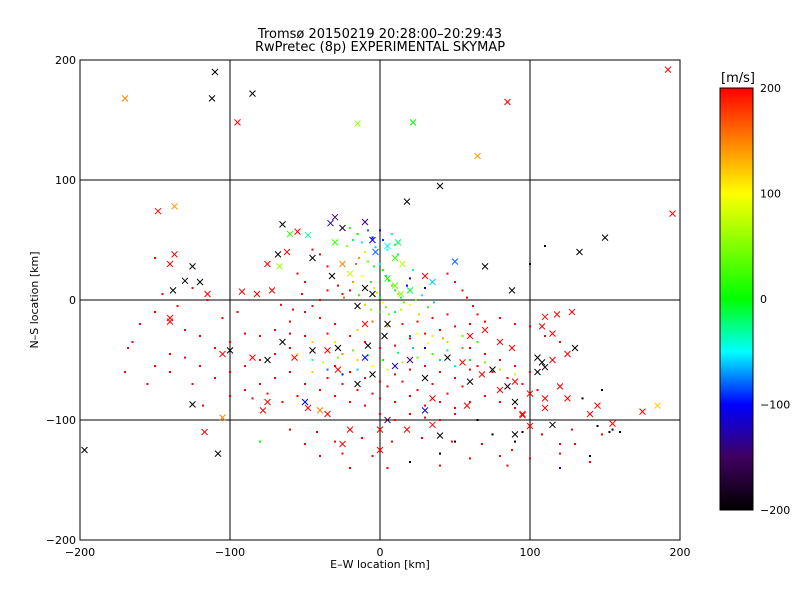 This screenshot has height=604, width=800. What do you see at coordinates (380, 47) in the screenshot?
I see `chart-title-line2: RwPretec (8p) EXPERIMENTAL SKYMAP` at bounding box center [380, 47].